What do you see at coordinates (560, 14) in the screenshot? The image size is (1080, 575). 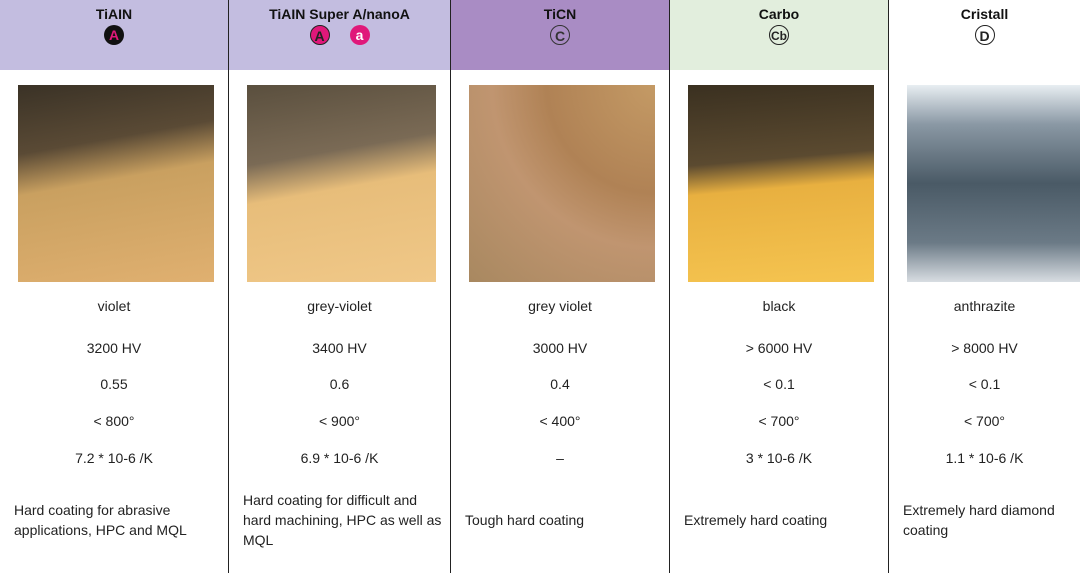 I see `coating-name: TiCN` at bounding box center [560, 14].